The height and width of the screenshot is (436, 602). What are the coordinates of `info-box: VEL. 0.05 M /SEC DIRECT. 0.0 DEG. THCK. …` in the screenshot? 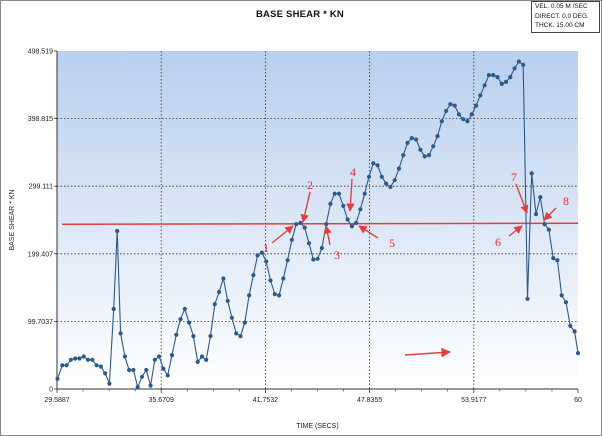 It's located at (565, 17).